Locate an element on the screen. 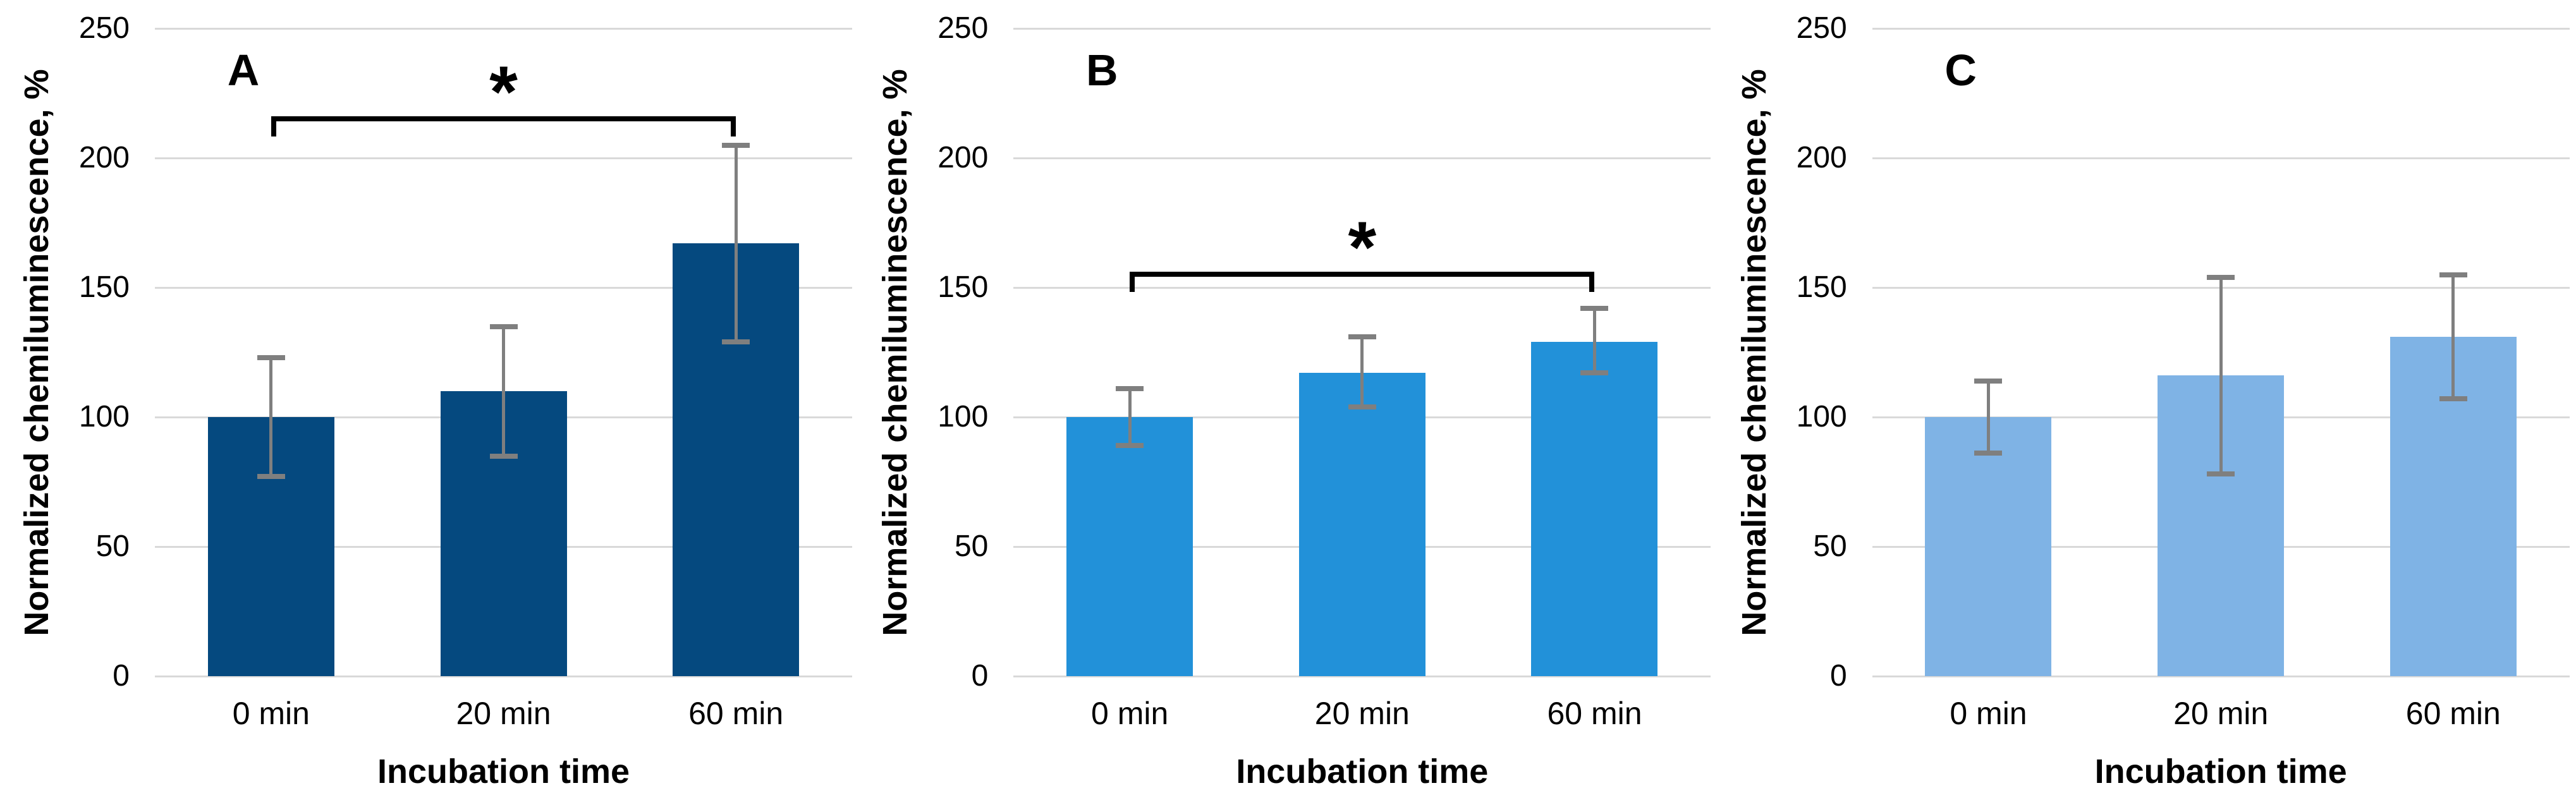  bar-20-min is located at coordinates (1361, 524).